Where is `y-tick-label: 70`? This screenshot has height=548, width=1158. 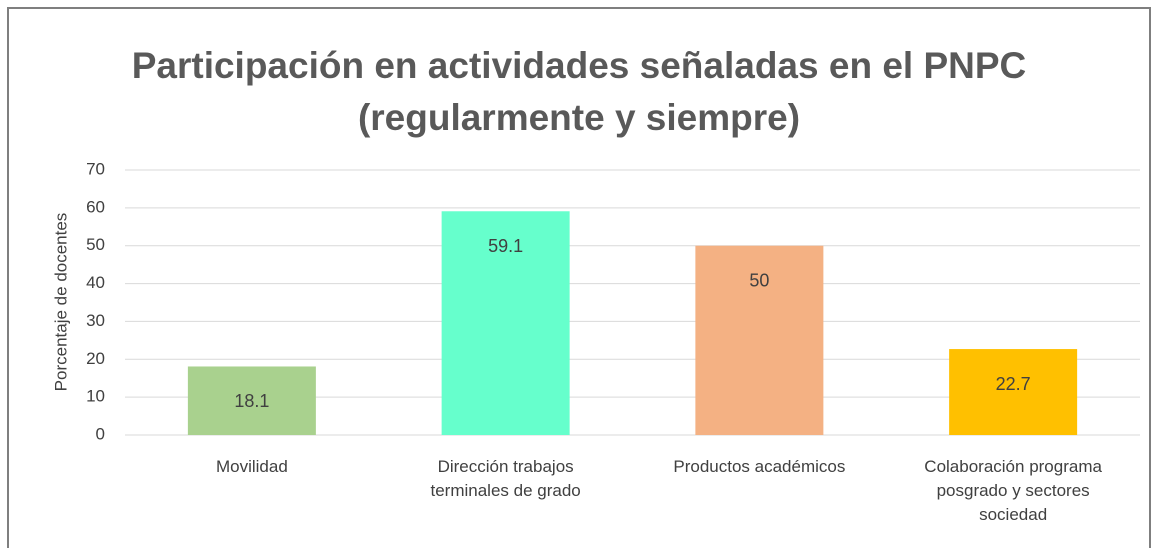
y-tick-label: 70 is located at coordinates (95, 168).